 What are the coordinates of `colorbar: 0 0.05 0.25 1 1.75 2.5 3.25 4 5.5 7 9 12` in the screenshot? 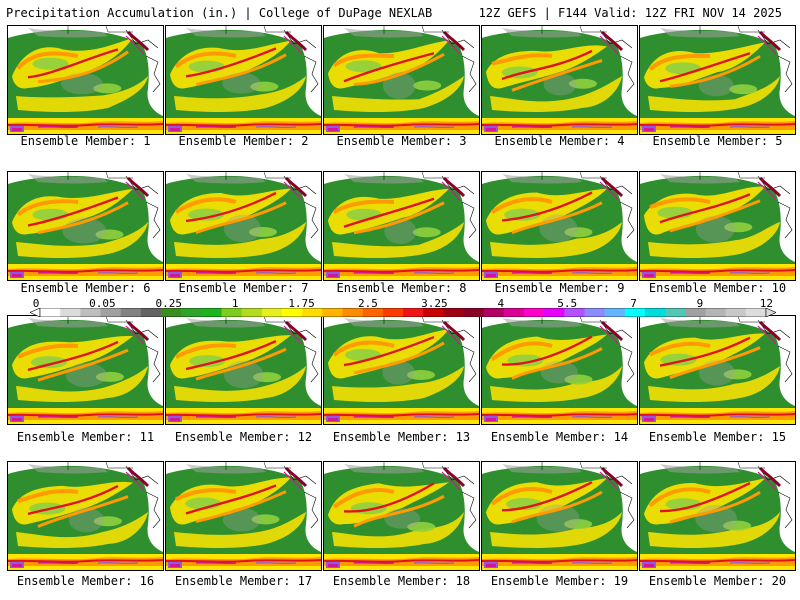 It's located at (403, 308).